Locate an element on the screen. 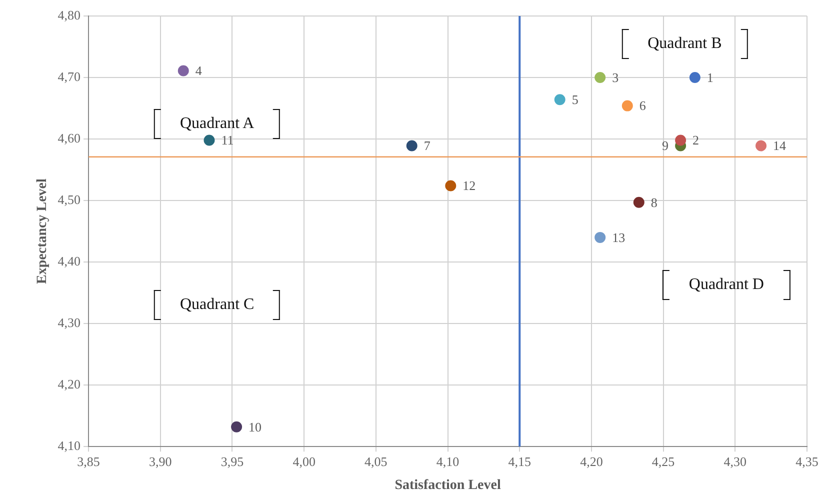  series-label: 11 is located at coordinates (227, 140).